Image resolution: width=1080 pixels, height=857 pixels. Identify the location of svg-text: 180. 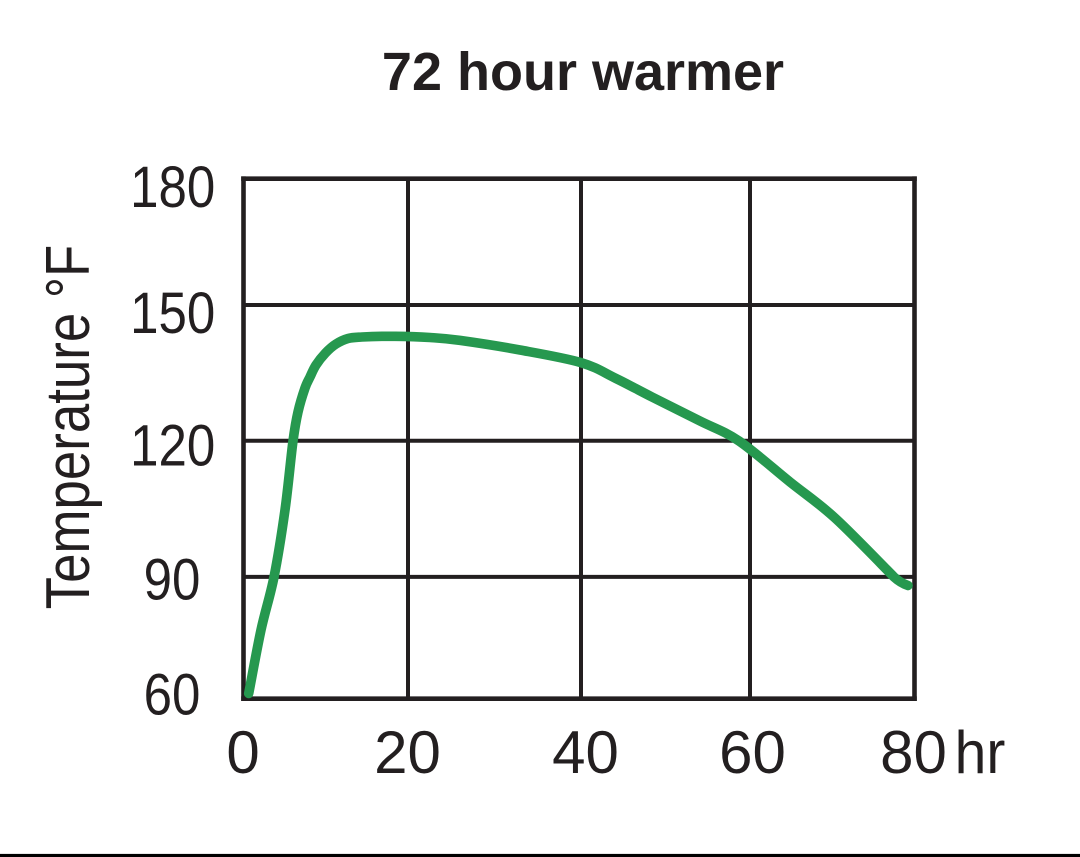
(172, 187).